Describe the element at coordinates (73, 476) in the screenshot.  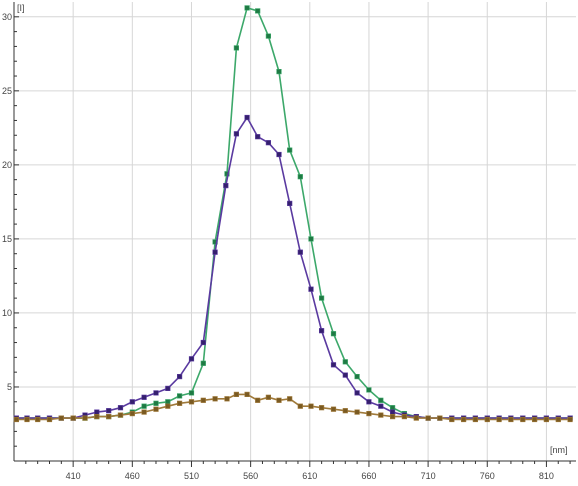
I see `x-tick-label-0: 410` at that location.